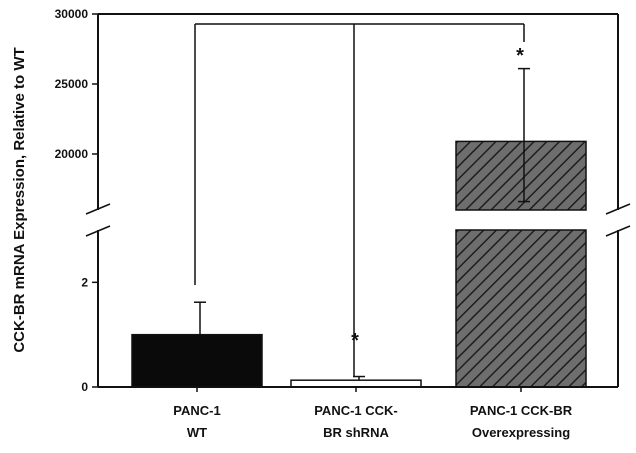  What do you see at coordinates (356, 432) in the screenshot?
I see `category-label: BR shRNA` at bounding box center [356, 432].